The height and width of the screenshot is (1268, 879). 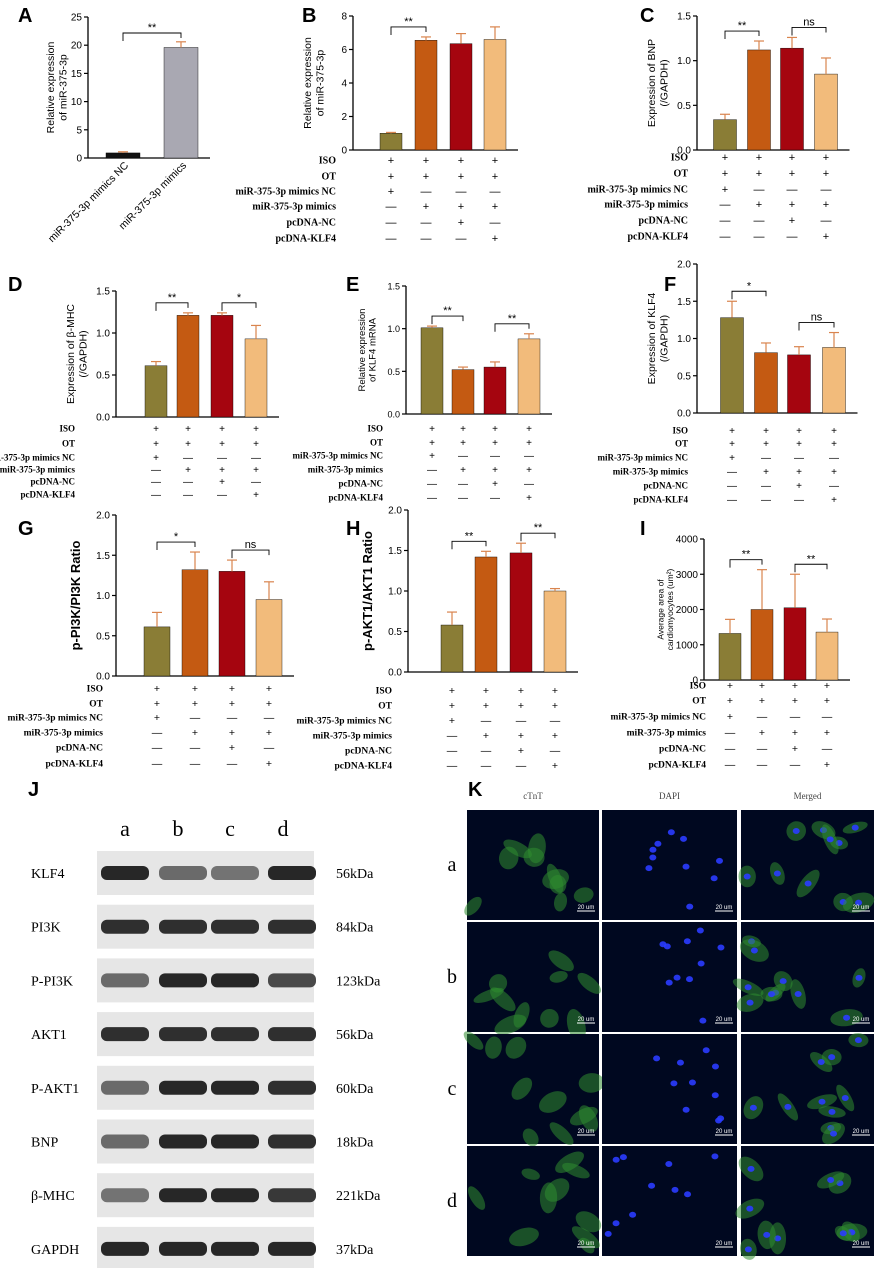 I want to click on row-label: b, so click(x=452, y=977).